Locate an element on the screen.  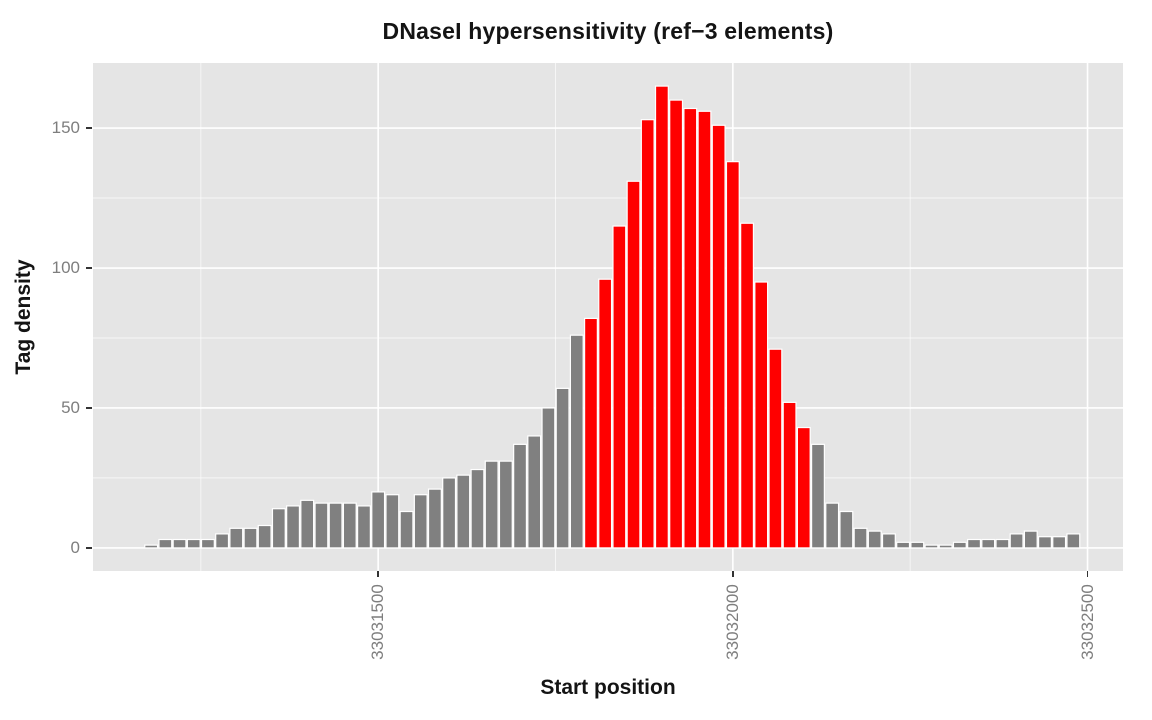
y-tick-label: 100 is located at coordinates (65, 267).